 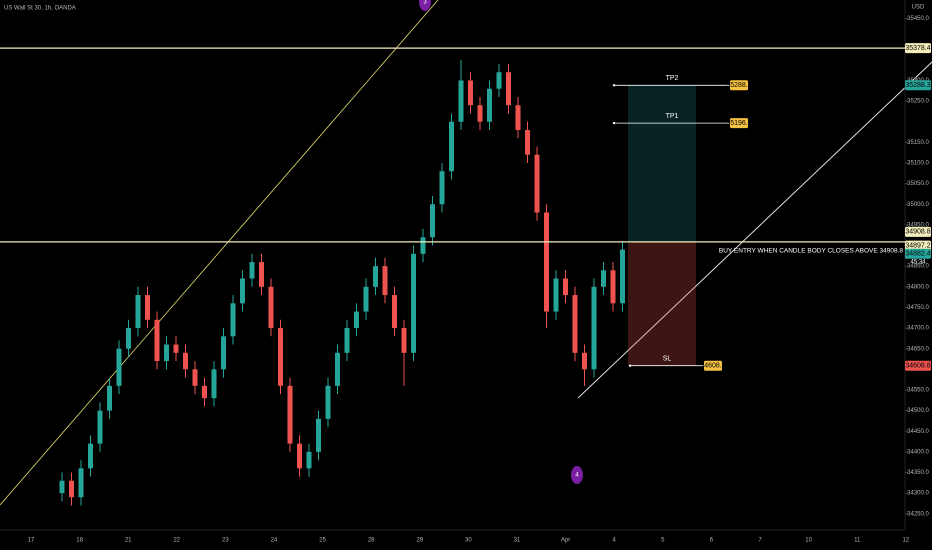 What do you see at coordinates (176, 541) in the screenshot?
I see `x-tick-label: 22` at bounding box center [176, 541].